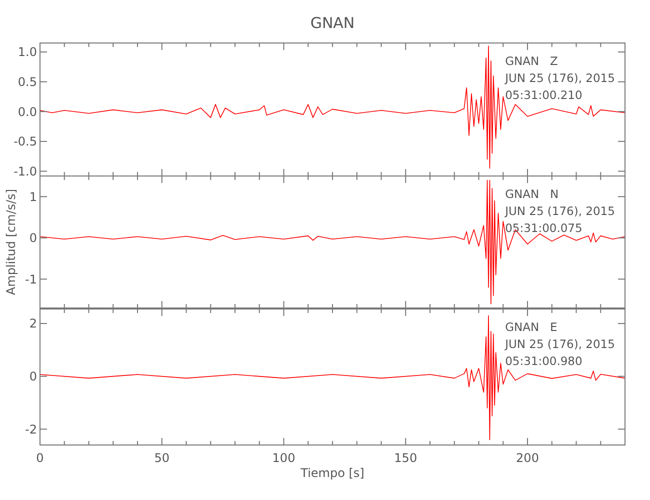 This screenshot has height=500, width=650. I want to click on chart-title: GNAN, so click(332, 23).